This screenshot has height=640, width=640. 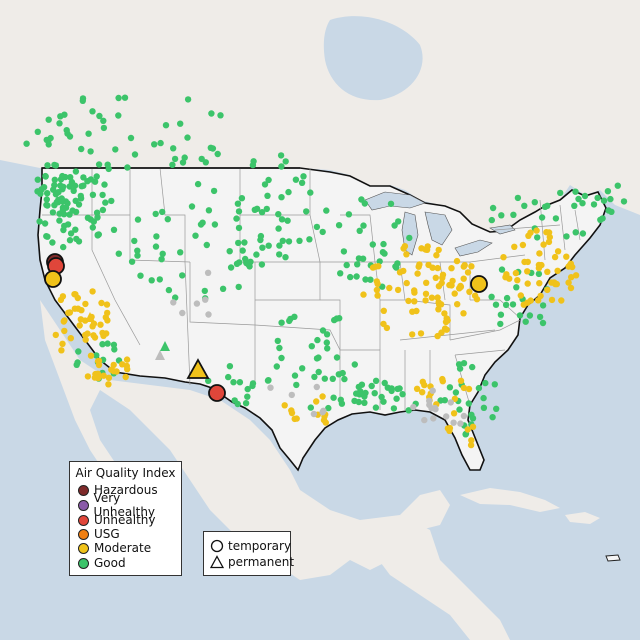 I want to click on legend-item-good: Good, so click(x=102, y=563).